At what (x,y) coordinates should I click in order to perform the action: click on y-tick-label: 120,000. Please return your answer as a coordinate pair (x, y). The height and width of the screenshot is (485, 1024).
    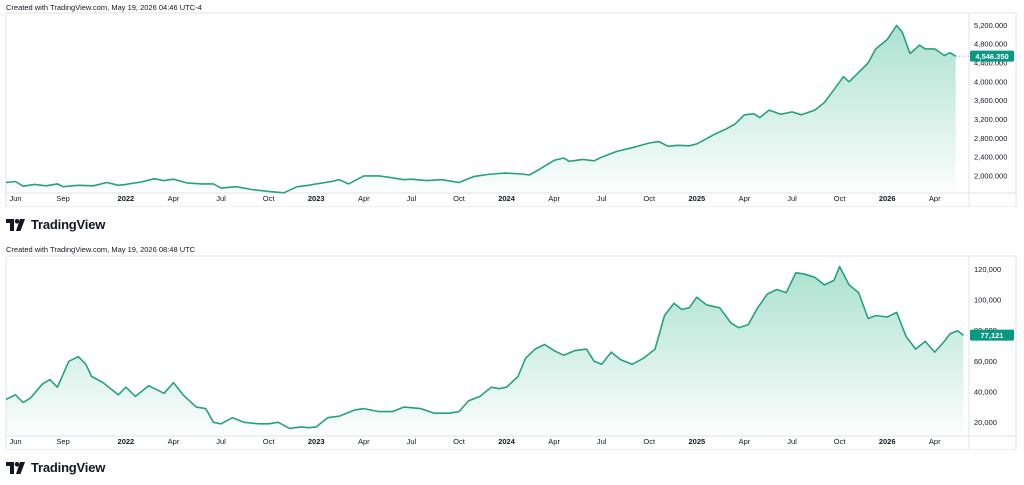
    Looking at the image, I should click on (987, 269).